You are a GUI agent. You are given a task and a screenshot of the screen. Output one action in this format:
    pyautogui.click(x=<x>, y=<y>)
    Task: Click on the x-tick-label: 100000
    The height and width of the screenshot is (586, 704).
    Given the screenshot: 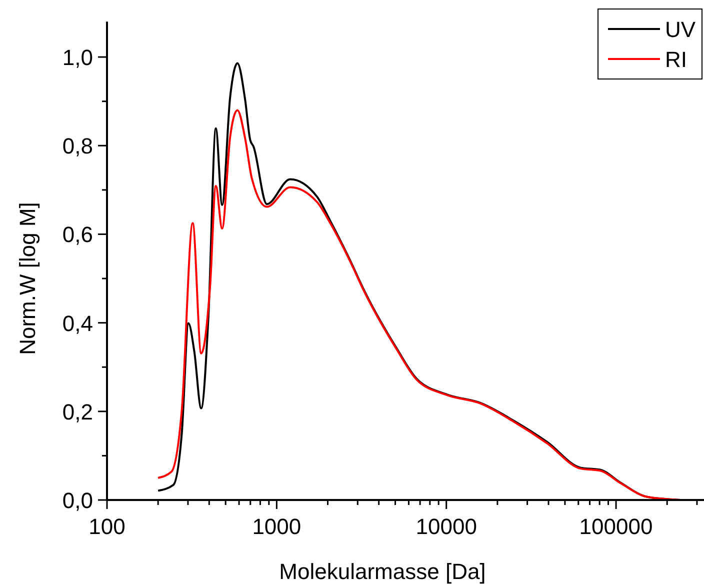 What is the action you would take?
    pyautogui.click(x=616, y=526)
    